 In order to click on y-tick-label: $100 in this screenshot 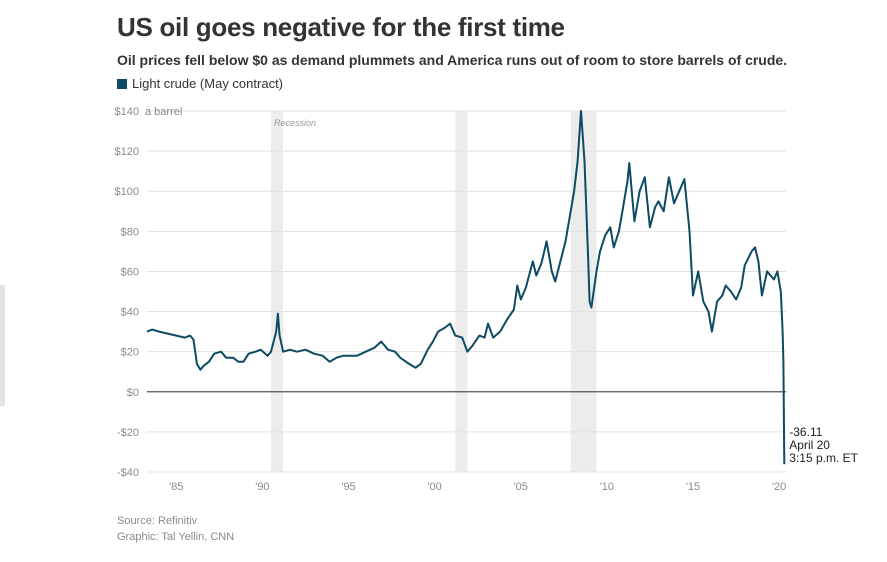, I will do `click(127, 192)`.